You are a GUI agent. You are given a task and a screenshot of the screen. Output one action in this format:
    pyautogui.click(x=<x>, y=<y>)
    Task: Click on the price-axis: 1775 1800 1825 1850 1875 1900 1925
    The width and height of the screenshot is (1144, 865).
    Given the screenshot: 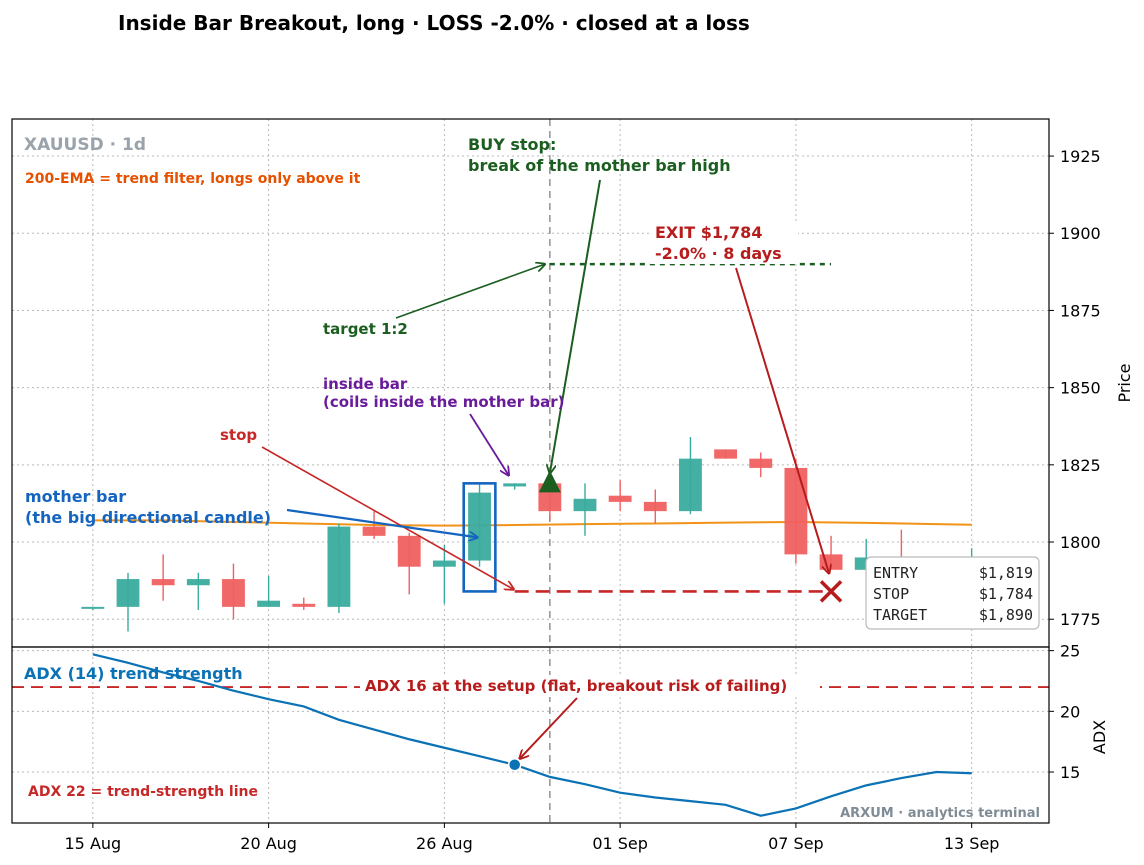 What is the action you would take?
    pyautogui.click(x=1075, y=388)
    